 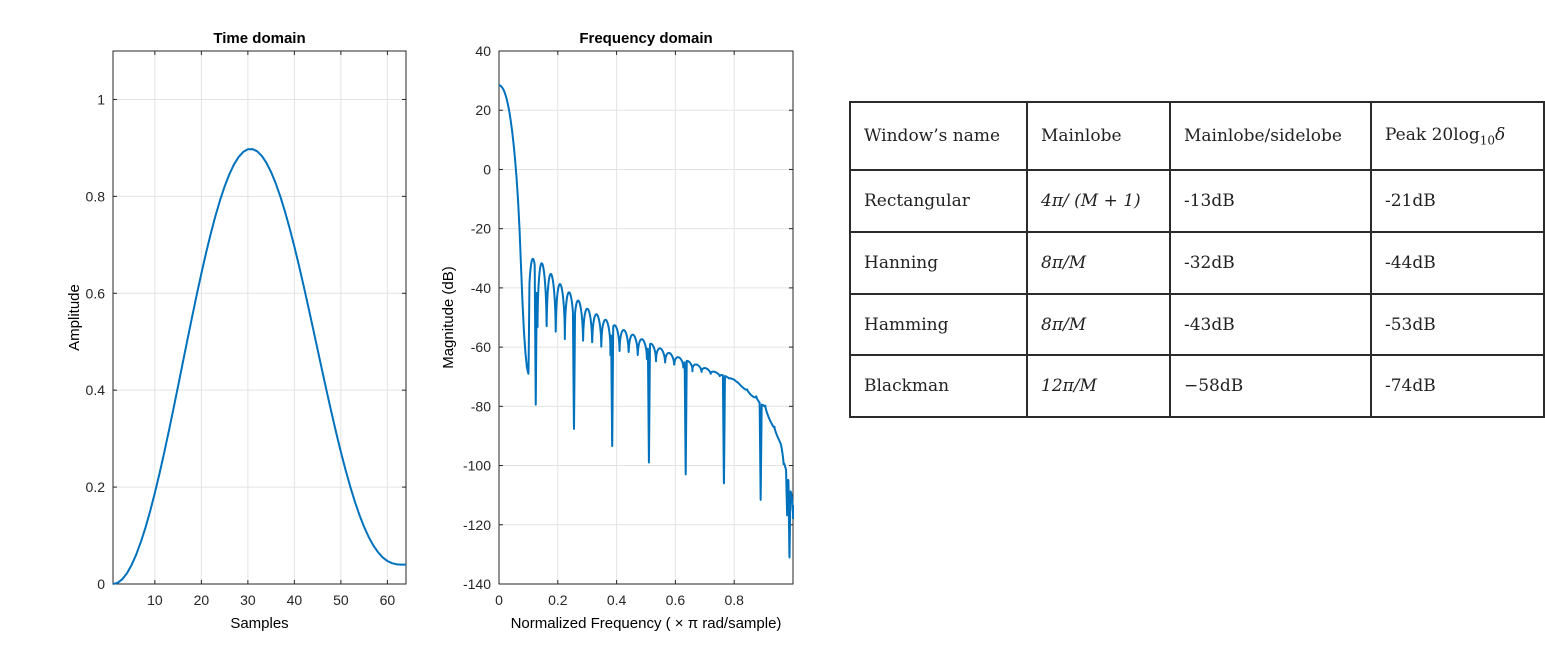 I want to click on chart-title: Time domain, so click(x=259, y=38).